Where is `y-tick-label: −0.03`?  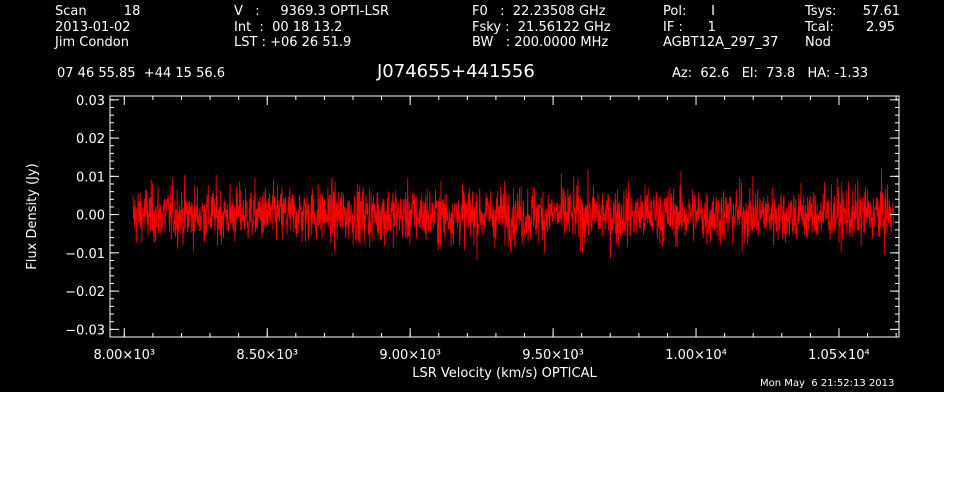
y-tick-label: −0.03 is located at coordinates (85, 330).